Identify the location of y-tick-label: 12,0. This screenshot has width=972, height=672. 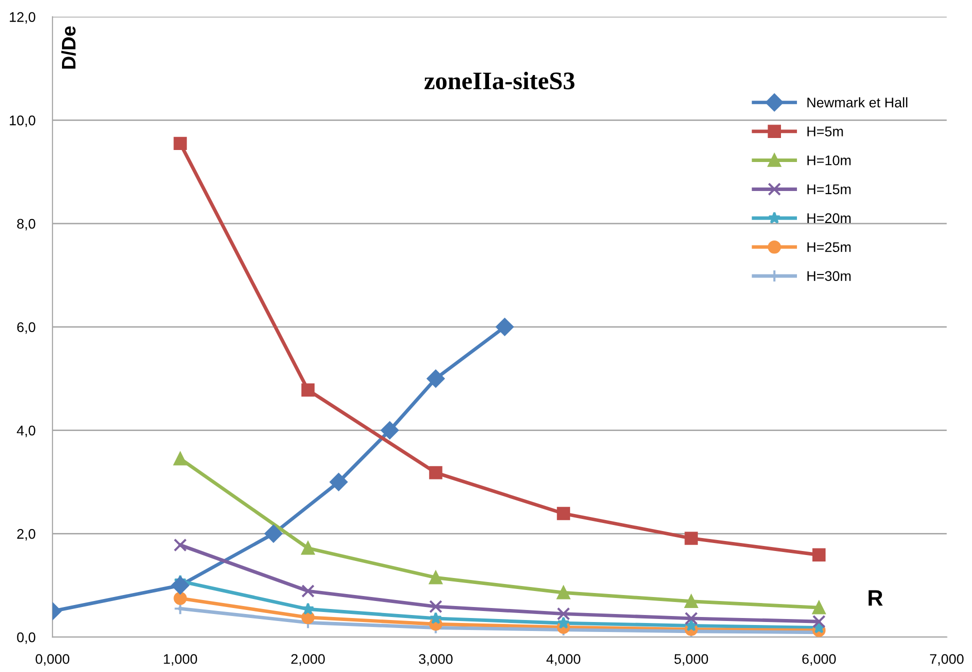
(23, 18).